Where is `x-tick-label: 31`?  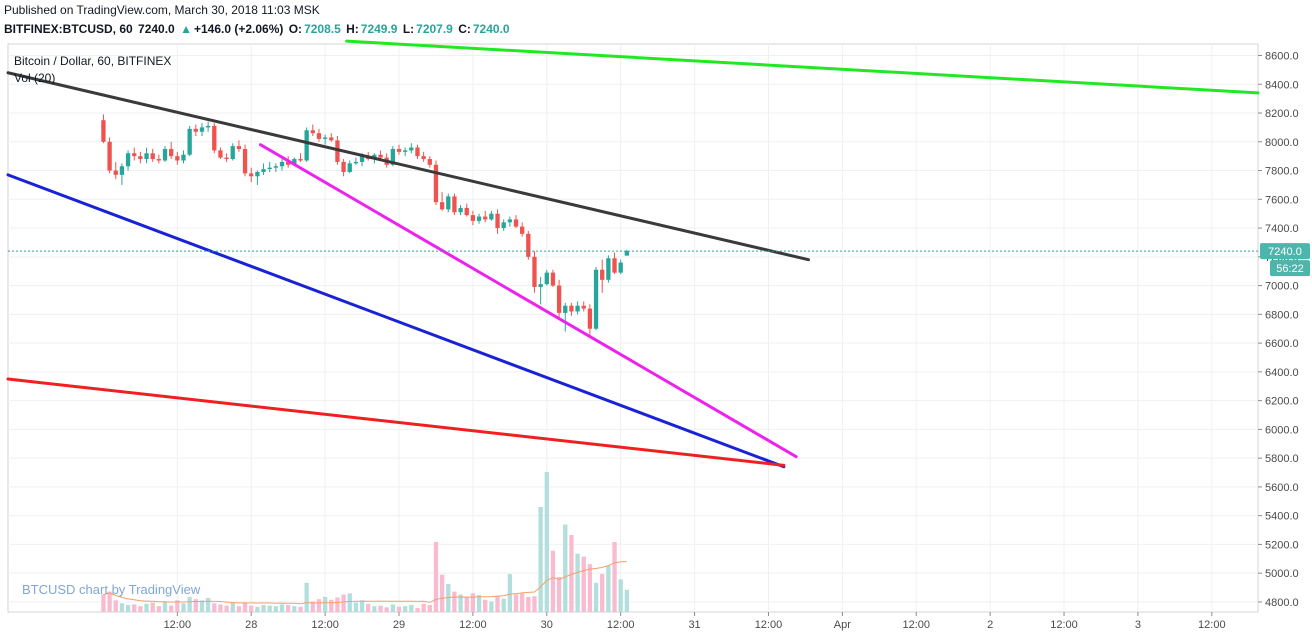
x-tick-label: 31 is located at coordinates (694, 625).